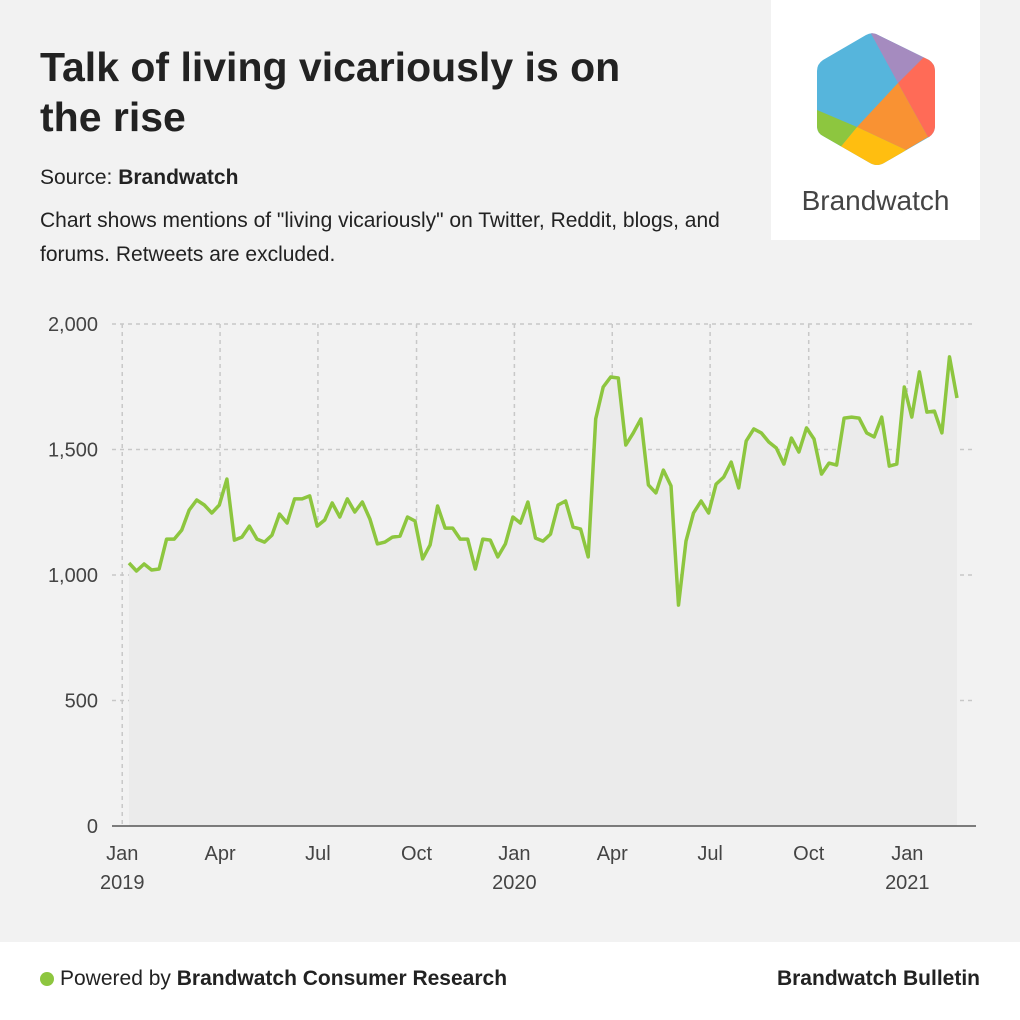  I want to click on source-label: Source:, so click(76, 177).